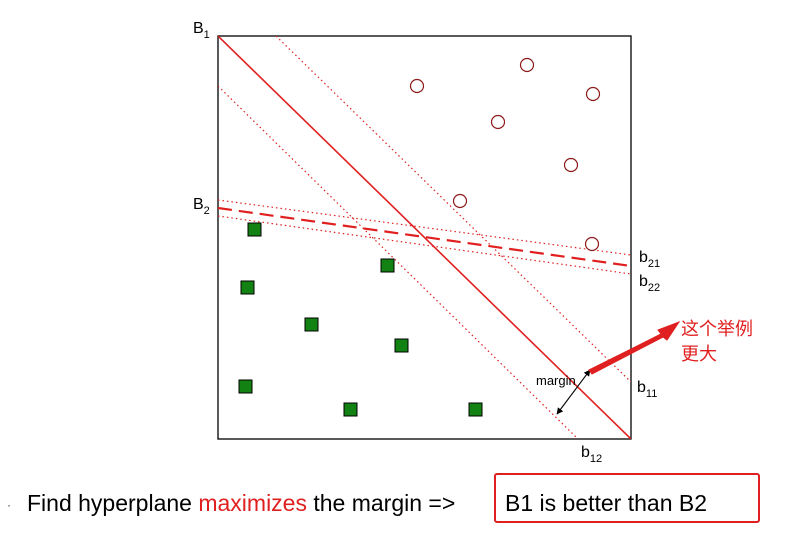  What do you see at coordinates (647, 389) in the screenshot?
I see `label-b11: b11` at bounding box center [647, 389].